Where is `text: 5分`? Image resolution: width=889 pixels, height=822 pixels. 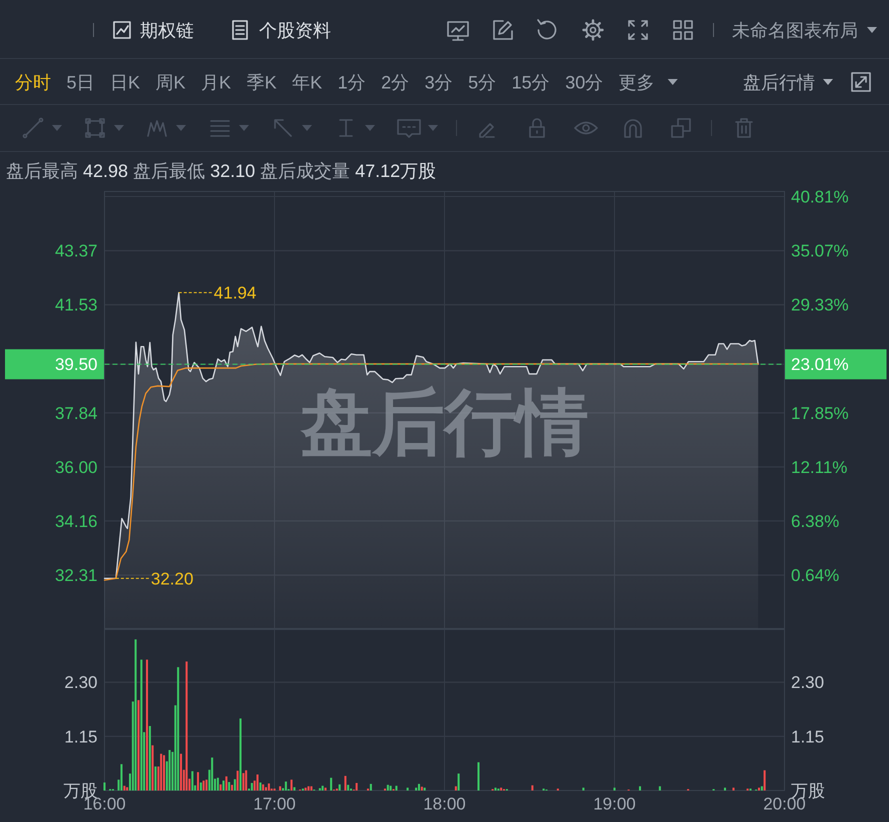 text: 5分 is located at coordinates (482, 82).